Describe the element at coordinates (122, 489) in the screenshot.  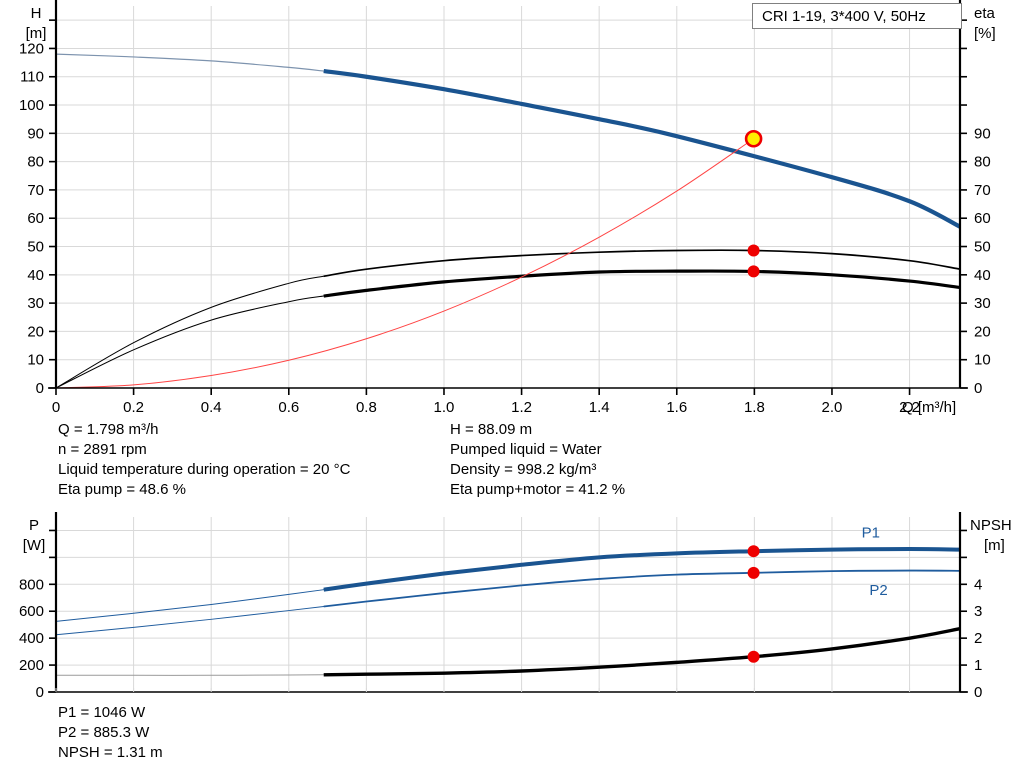
I see `info-eta-pump: Eta pump = 48.6 %` at that location.